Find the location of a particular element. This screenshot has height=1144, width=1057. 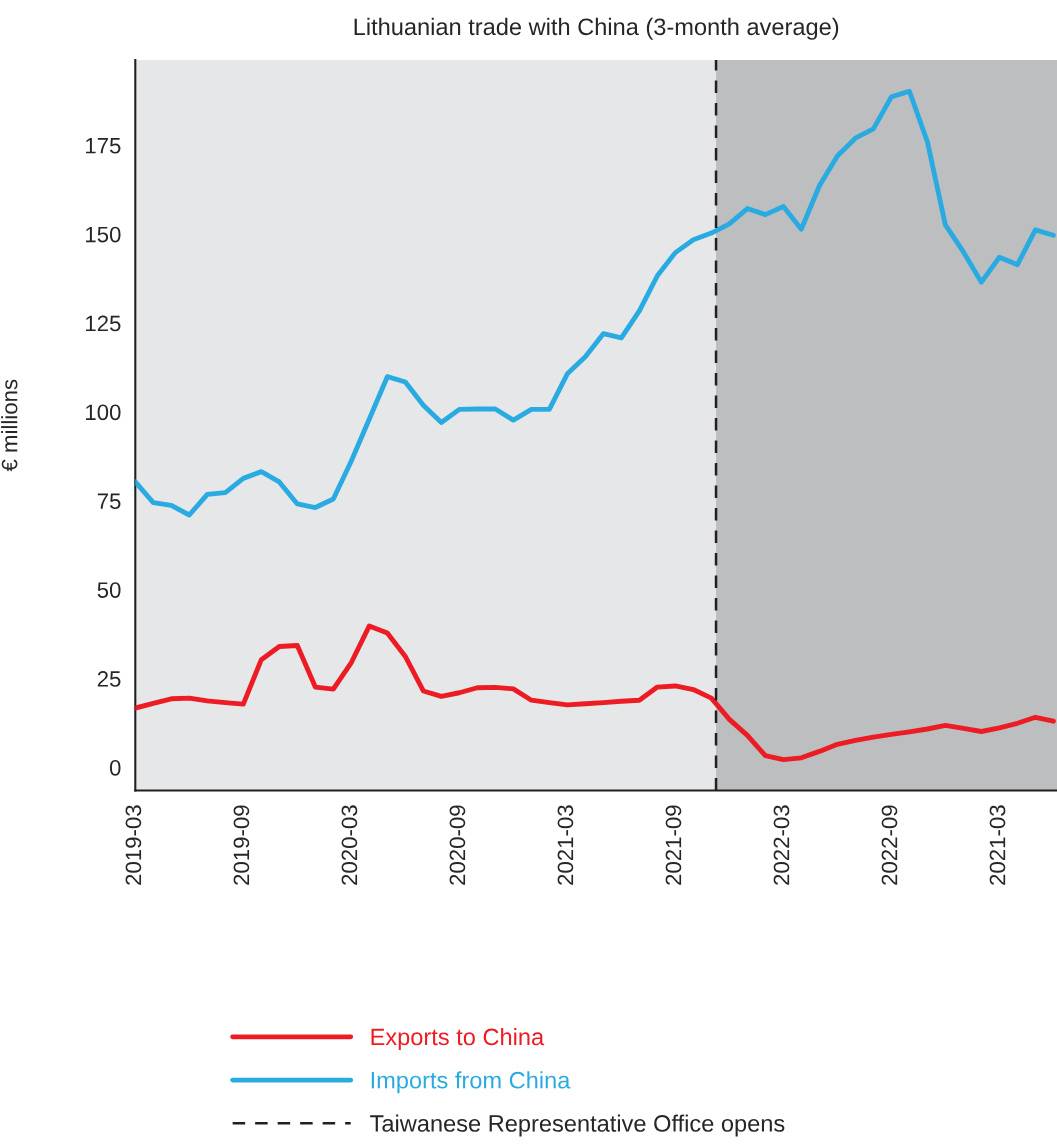

line-series is located at coordinates (595, 693).